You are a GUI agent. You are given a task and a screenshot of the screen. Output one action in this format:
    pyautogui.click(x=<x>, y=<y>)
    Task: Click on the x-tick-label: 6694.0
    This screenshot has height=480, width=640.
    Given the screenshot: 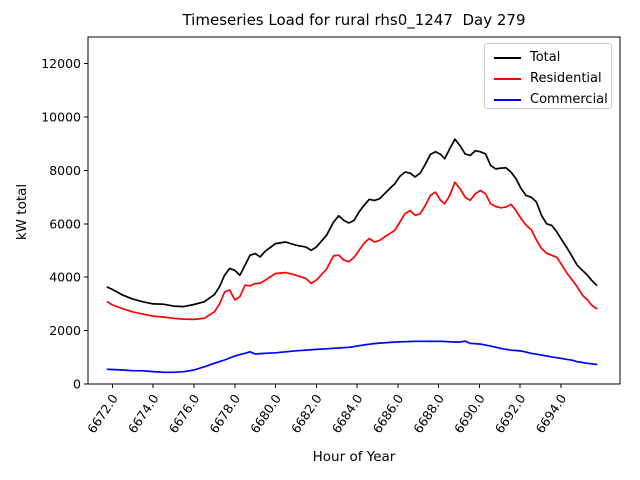 What is the action you would take?
    pyautogui.click(x=550, y=413)
    